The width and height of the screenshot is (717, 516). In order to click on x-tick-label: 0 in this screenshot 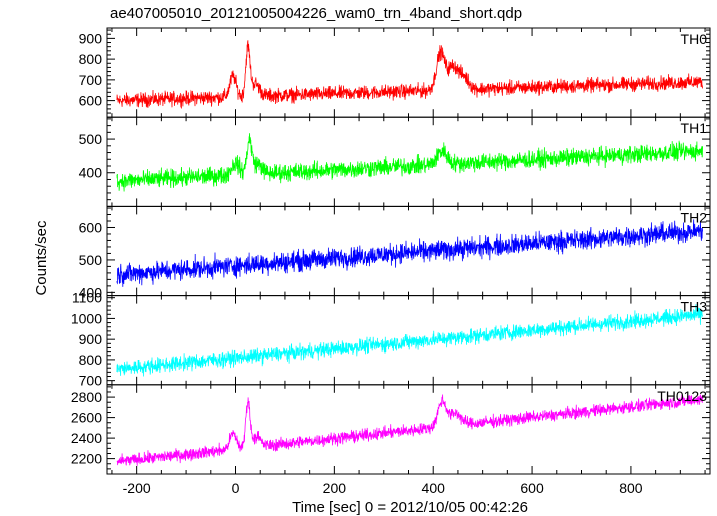, I will do `click(236, 488)`.